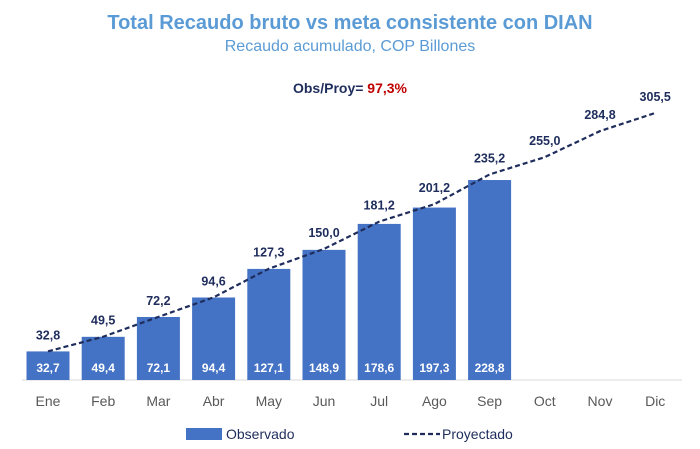 Image resolution: width=700 pixels, height=449 pixels. I want to click on bar-data-label: 228,8, so click(490, 368).